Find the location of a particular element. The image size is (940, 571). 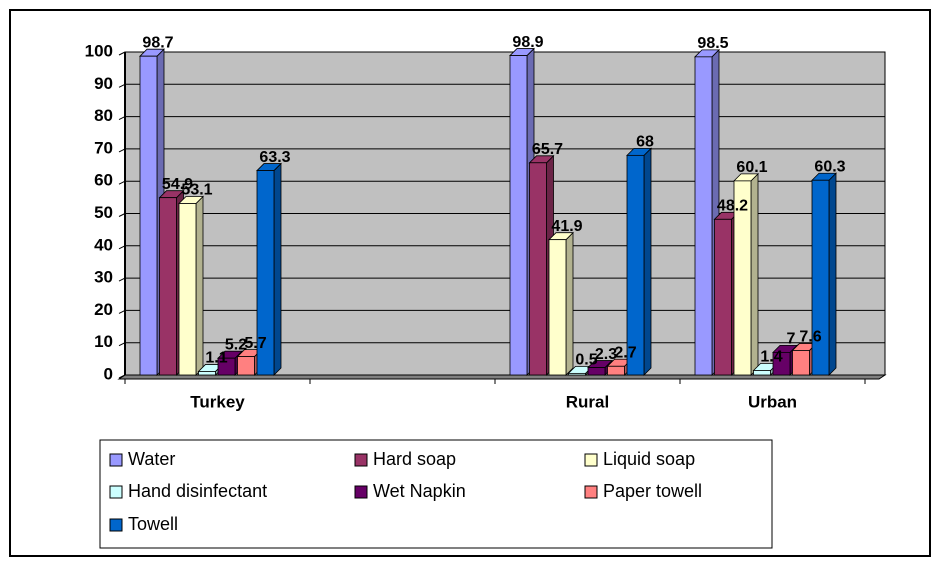

y-tick-label: 0 is located at coordinates (108, 373).